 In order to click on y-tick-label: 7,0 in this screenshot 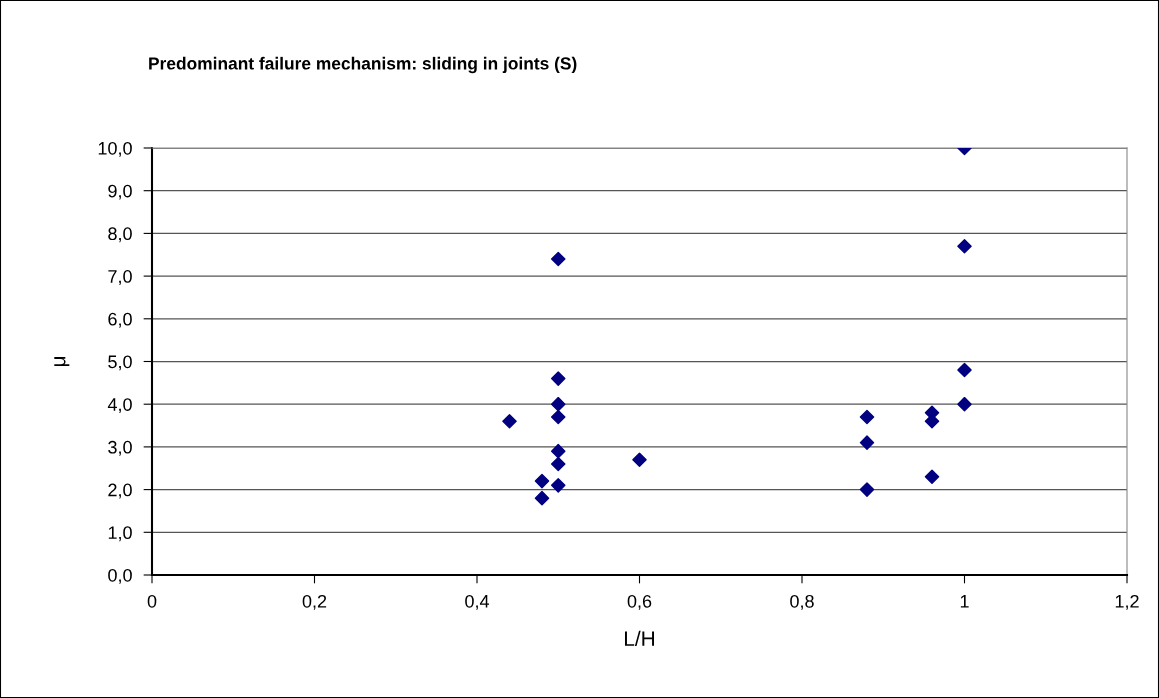, I will do `click(120, 277)`.